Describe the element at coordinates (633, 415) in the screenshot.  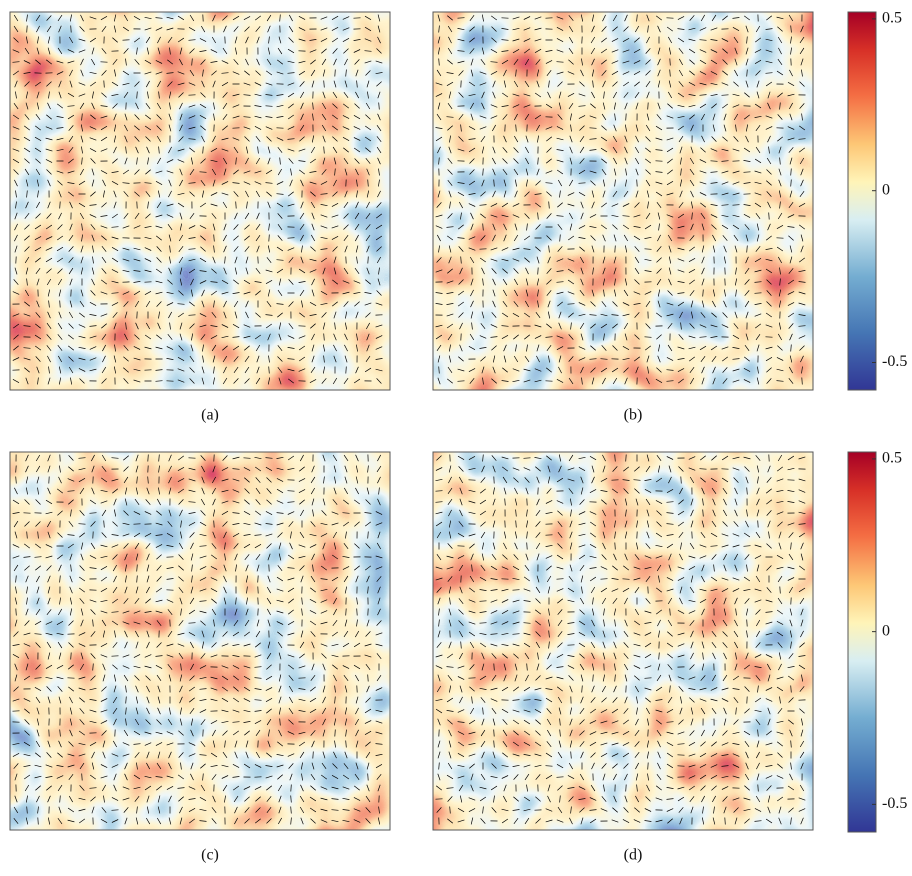
I see `panel-label: (b)` at that location.